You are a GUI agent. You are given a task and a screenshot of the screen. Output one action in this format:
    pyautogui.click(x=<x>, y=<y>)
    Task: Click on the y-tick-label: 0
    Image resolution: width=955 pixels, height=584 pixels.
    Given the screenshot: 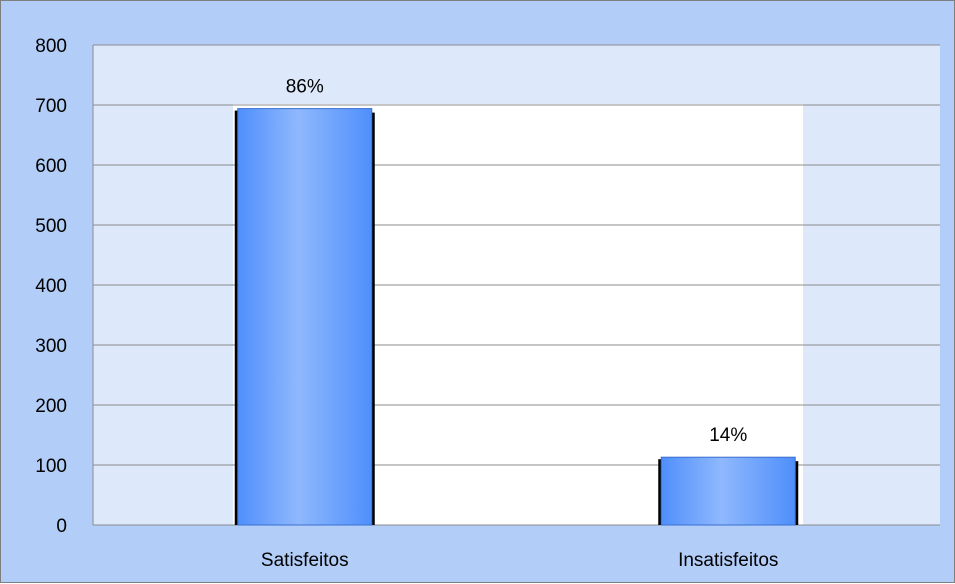 What is the action you would take?
    pyautogui.click(x=61, y=526)
    